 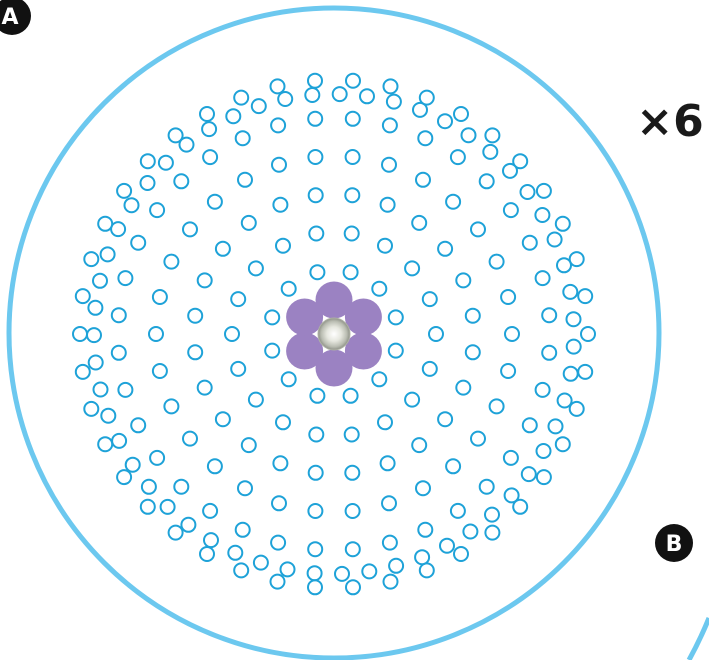 I want to click on panel-b-label: B, so click(x=674, y=544).